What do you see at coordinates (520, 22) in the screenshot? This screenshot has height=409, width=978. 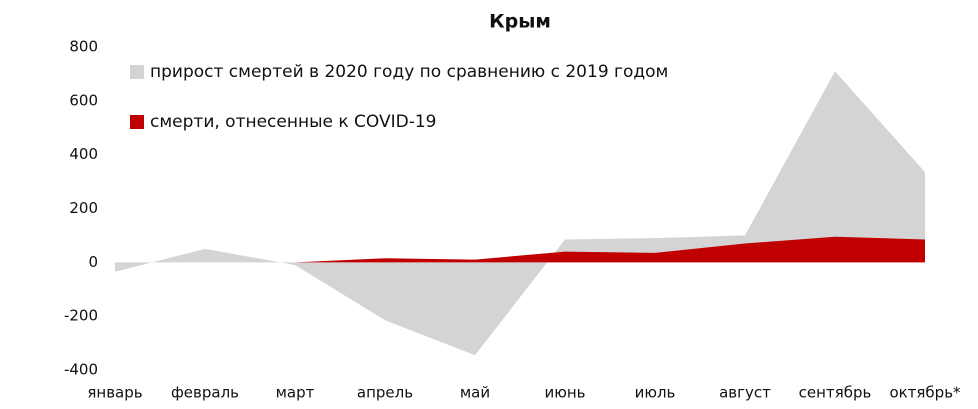 I see `chart-title: Крым` at bounding box center [520, 22].